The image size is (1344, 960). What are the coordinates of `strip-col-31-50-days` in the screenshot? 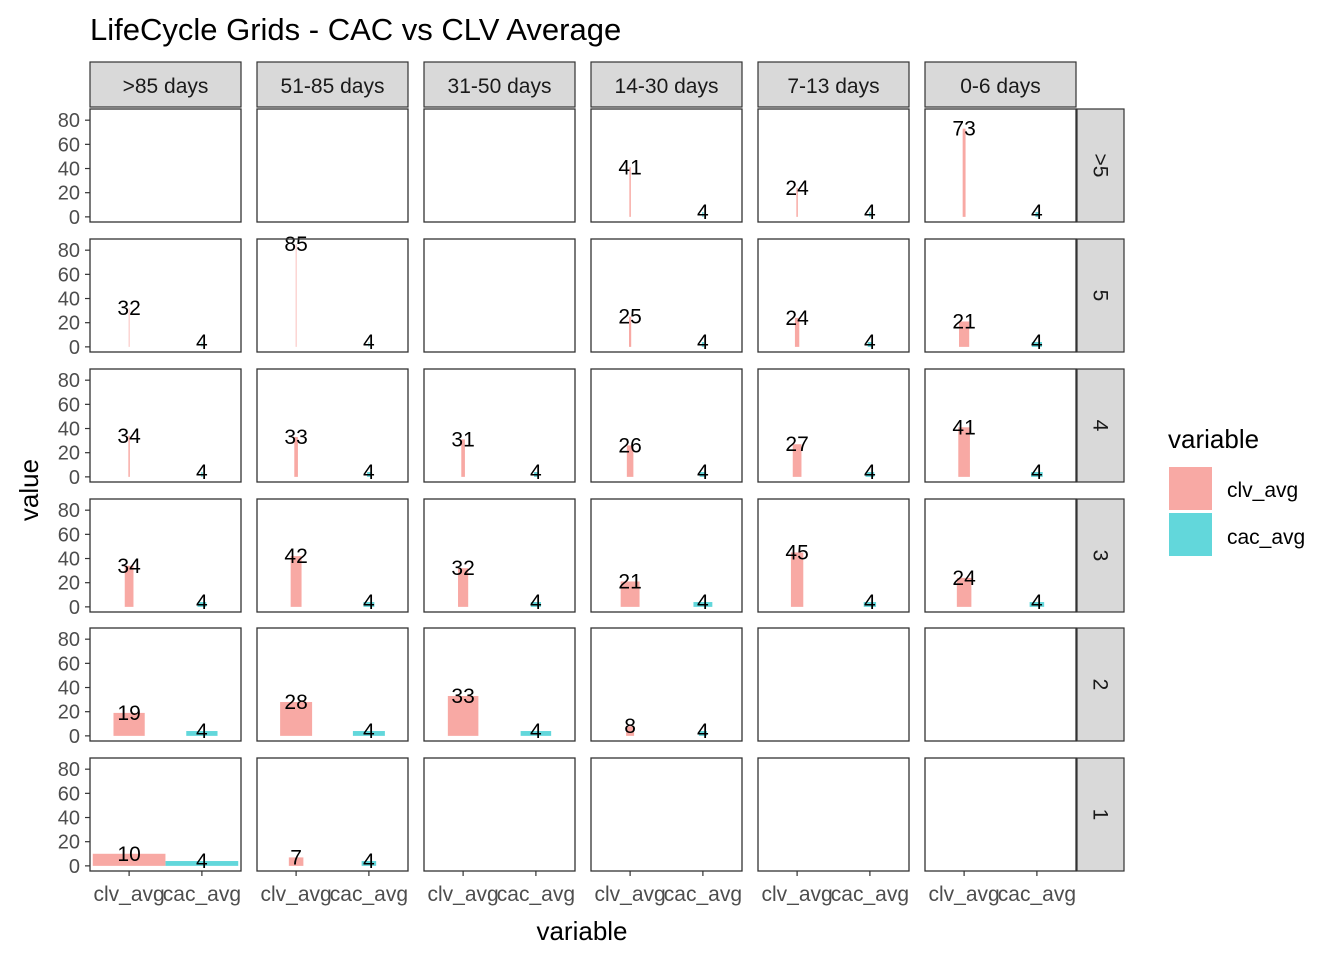 It's located at (499, 84).